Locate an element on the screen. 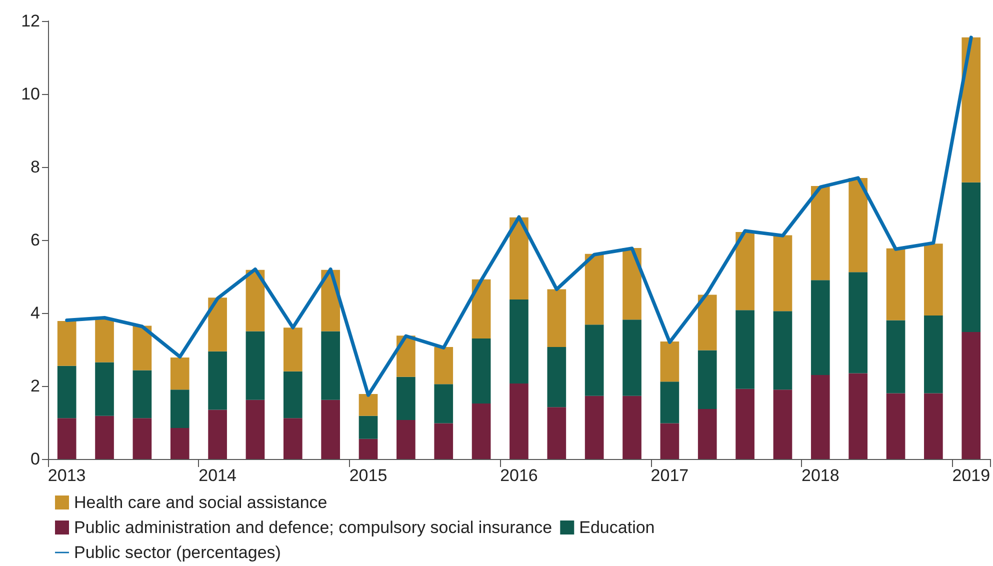  legend-label: Public administration and defence; compulsory social insurance is located at coordinates (313, 527).